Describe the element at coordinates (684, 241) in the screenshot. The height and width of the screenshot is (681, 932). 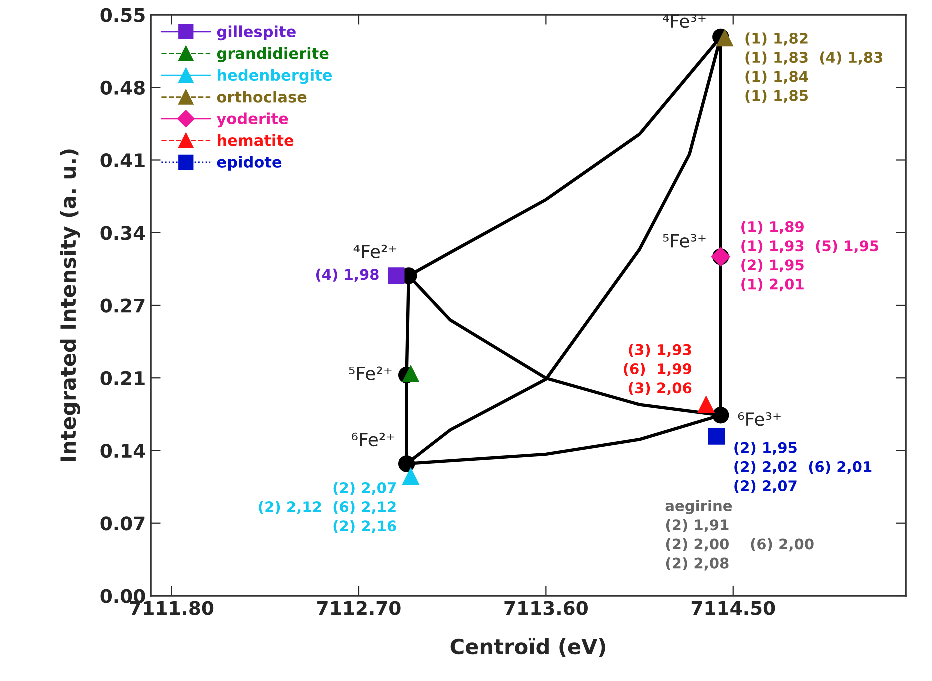
I see `annotation: ⁵Fe³⁺` at that location.